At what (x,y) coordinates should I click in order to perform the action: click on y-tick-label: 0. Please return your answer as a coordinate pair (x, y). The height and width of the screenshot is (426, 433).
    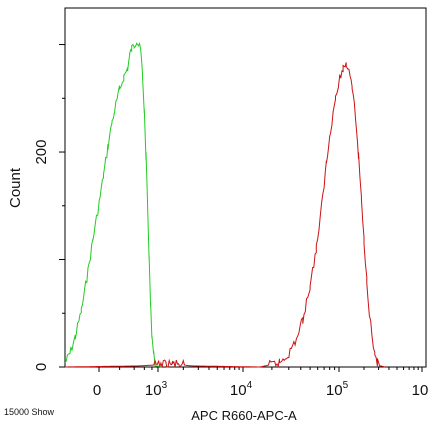
    Looking at the image, I should click on (41, 367).